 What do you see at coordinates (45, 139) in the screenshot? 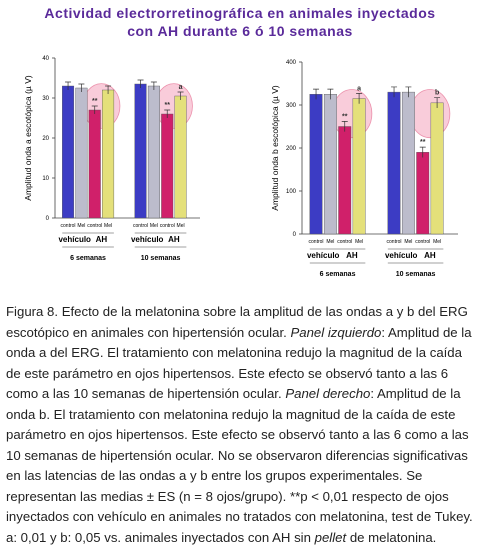
I see `y-tick-label: 20` at bounding box center [45, 139].